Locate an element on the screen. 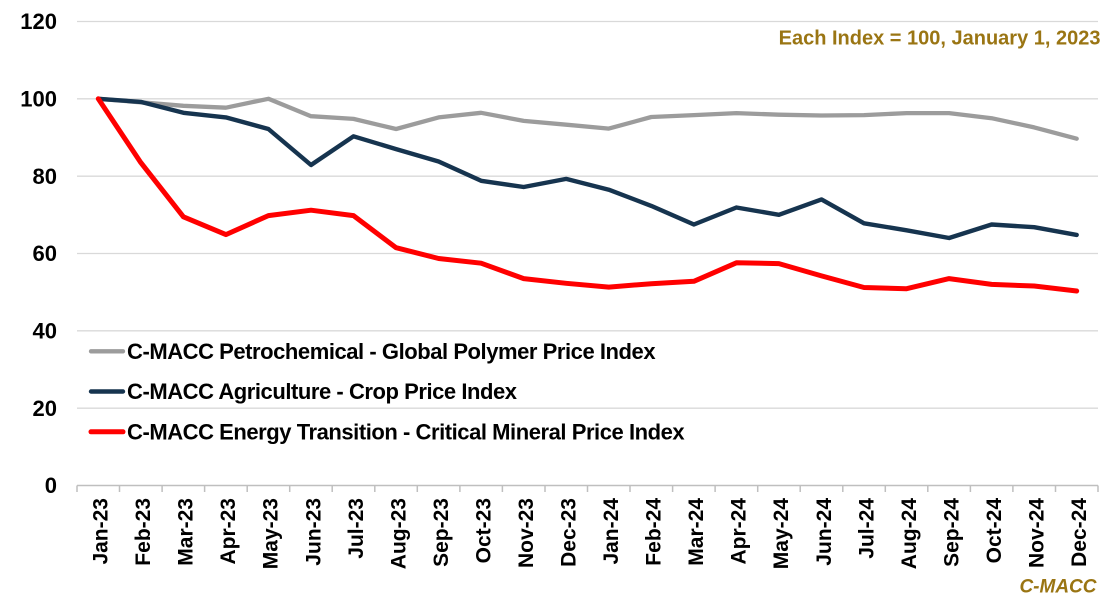  svg-text: Sep-23 is located at coordinates (441, 532).